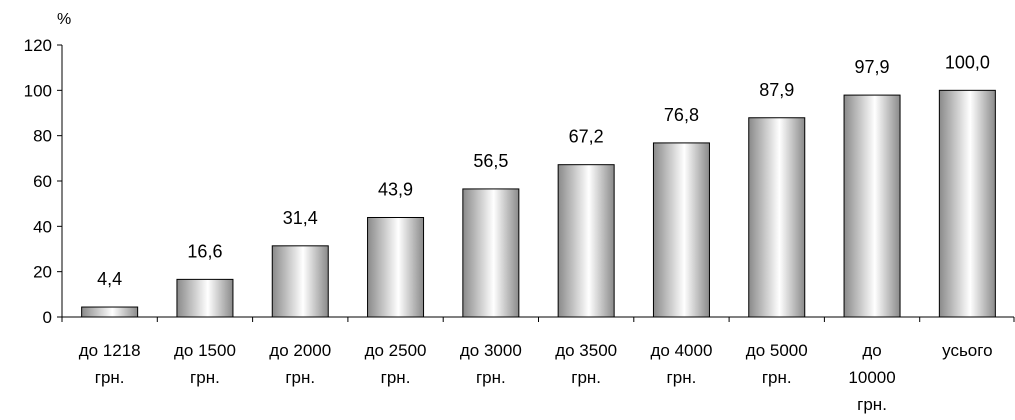 Image resolution: width=1015 pixels, height=420 pixels. Describe the element at coordinates (681, 115) in the screenshot. I see `data-label: 76,8` at that location.